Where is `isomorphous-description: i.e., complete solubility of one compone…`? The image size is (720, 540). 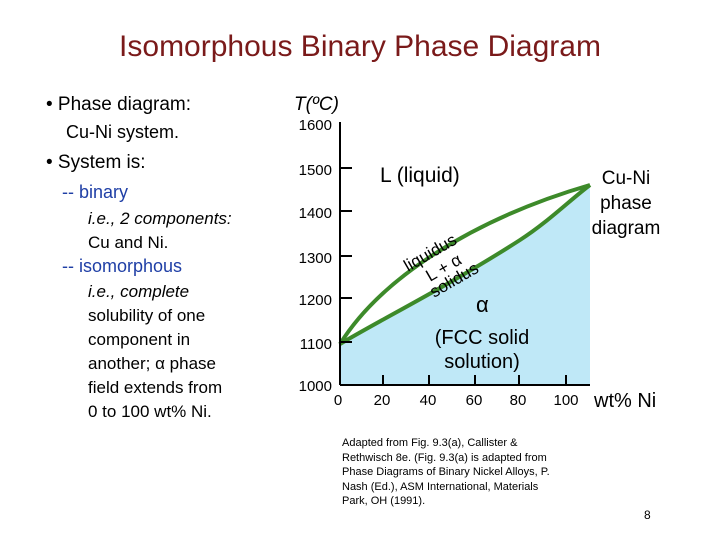
isomorphous-description: i.e., complete solubility of one compone… is located at coordinates (155, 352).